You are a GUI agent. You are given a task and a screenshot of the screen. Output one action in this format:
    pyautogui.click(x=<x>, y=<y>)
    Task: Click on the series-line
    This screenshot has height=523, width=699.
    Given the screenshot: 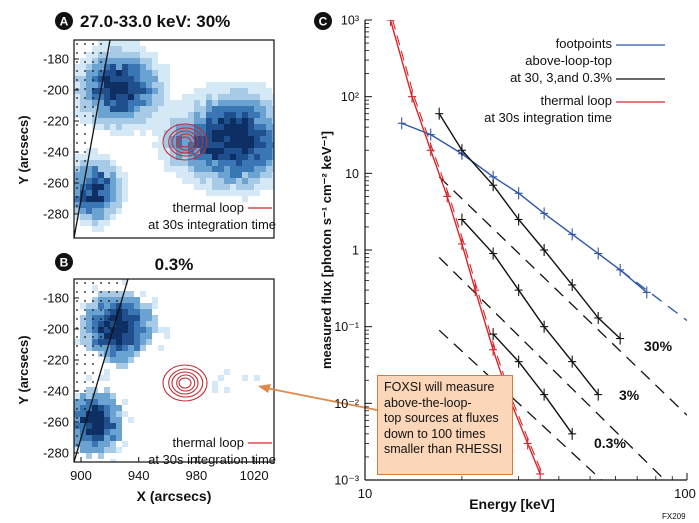 What is the action you would take?
    pyautogui.click(x=532, y=384)
    